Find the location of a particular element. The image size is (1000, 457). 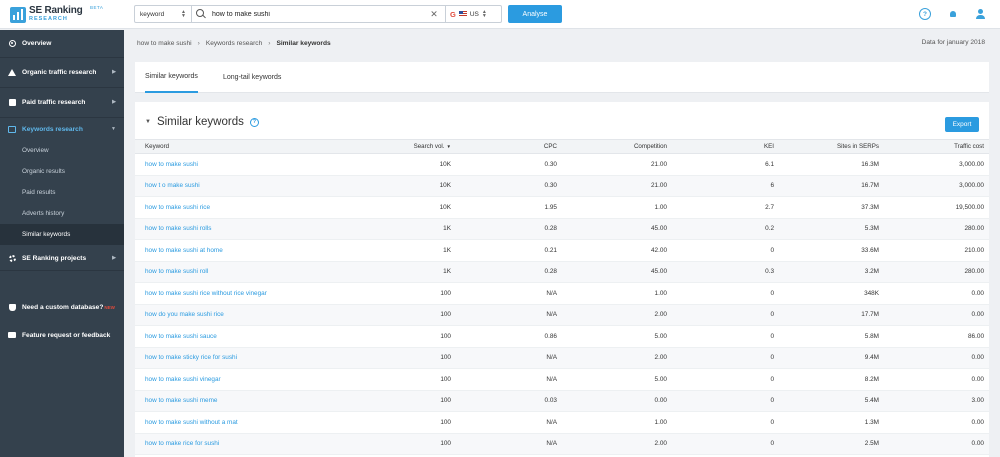

tab-similar-keywords: Similar keywords is located at coordinates (171, 77).